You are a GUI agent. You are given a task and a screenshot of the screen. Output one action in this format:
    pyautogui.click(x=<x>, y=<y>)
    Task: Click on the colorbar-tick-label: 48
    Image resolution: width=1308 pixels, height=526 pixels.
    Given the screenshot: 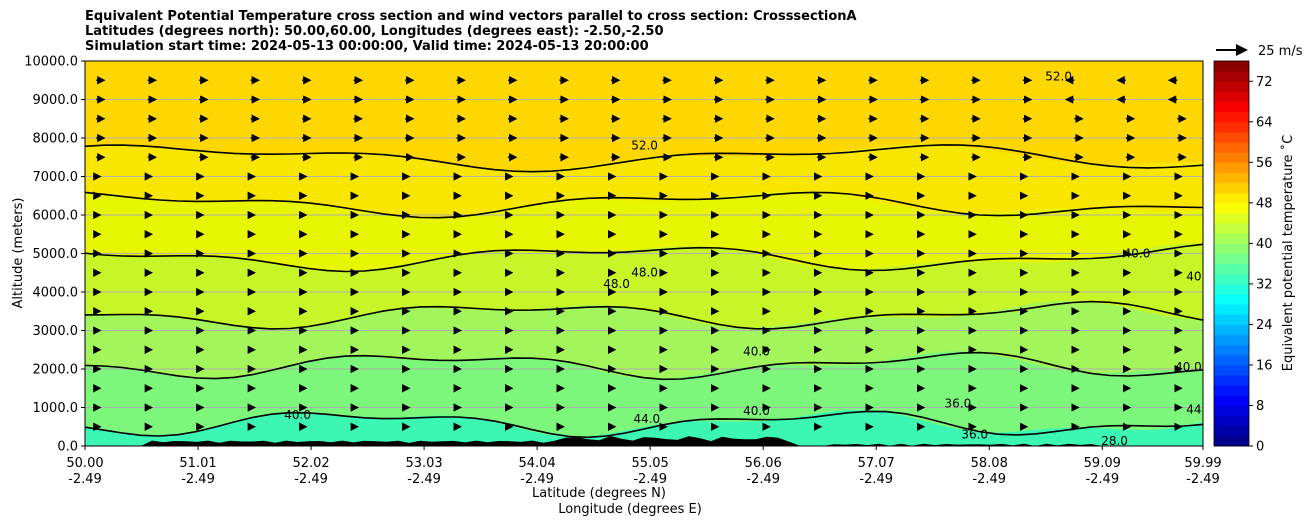 What is the action you would take?
    pyautogui.click(x=1264, y=203)
    